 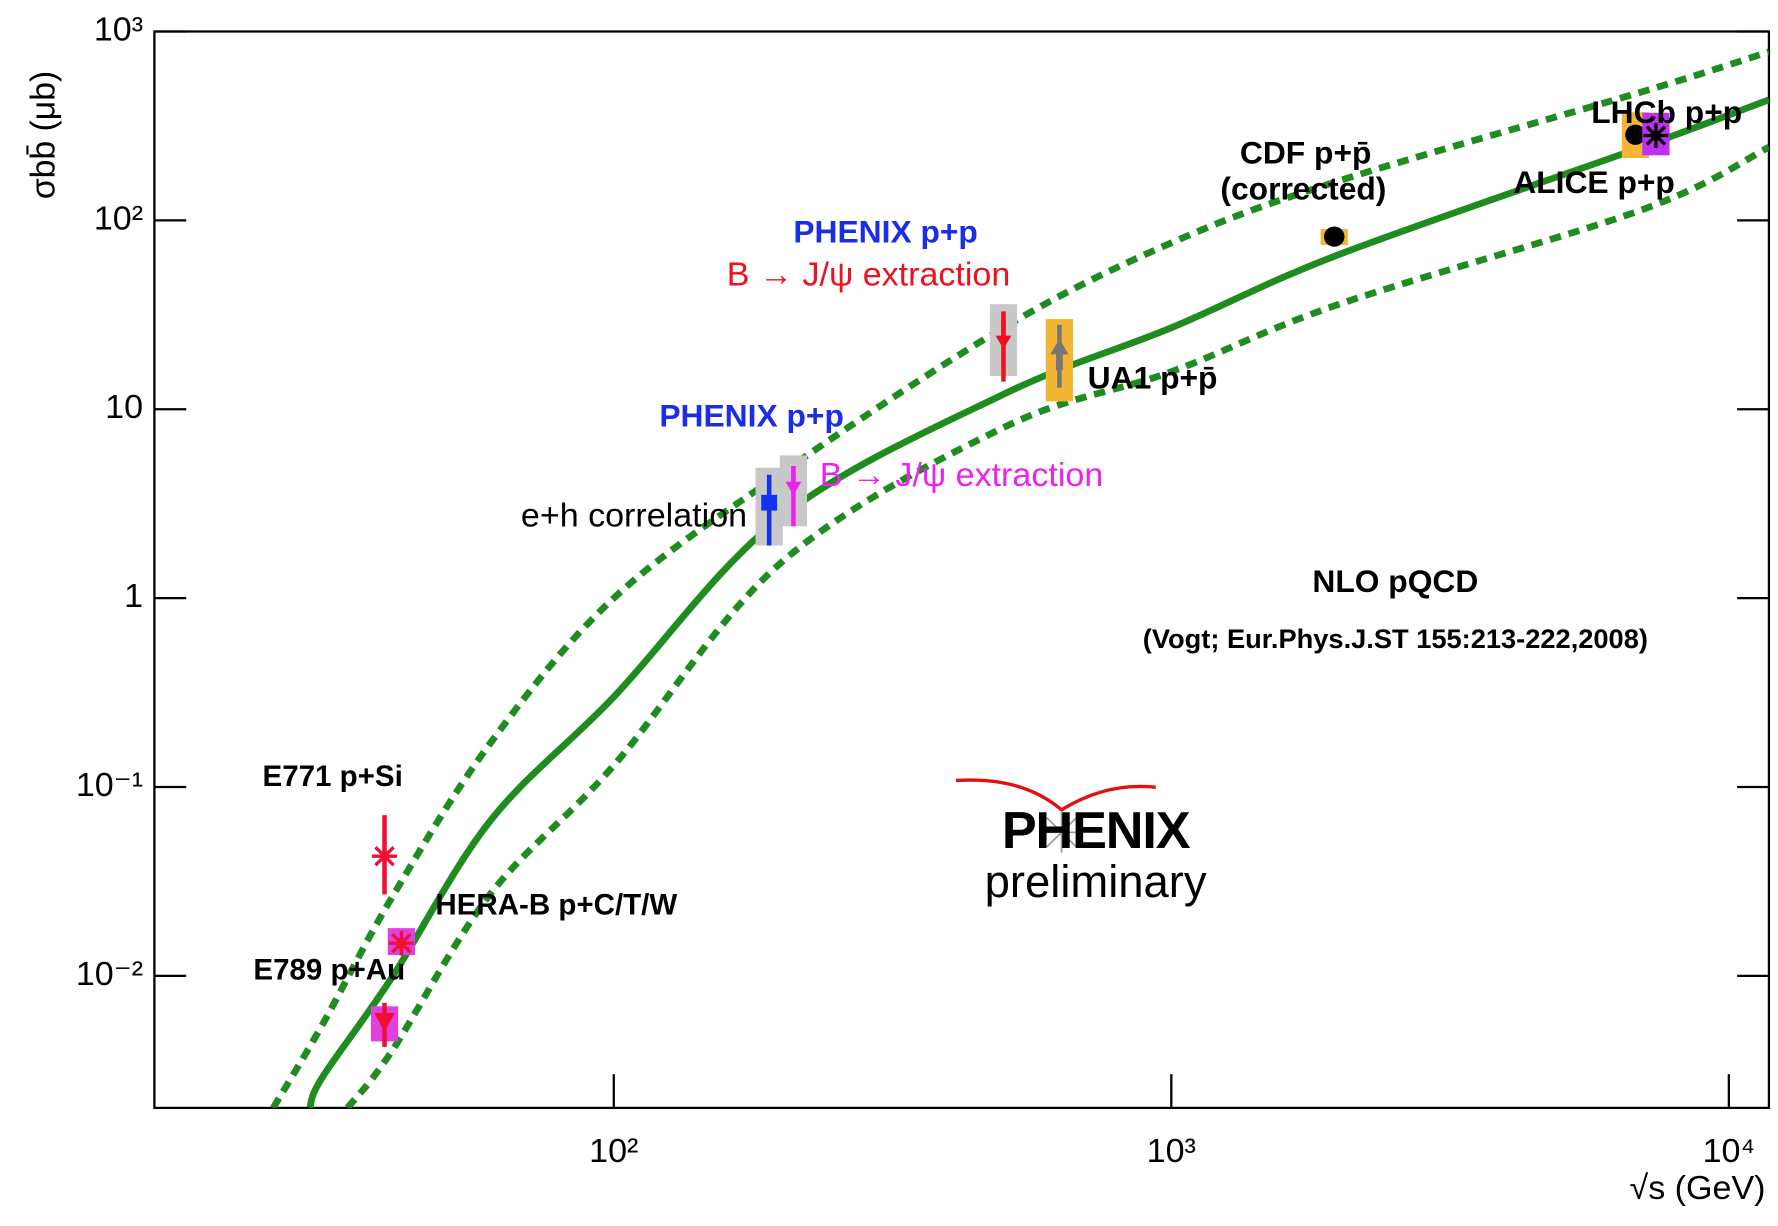 I want to click on y-tick-label: 10, so click(x=124, y=407).